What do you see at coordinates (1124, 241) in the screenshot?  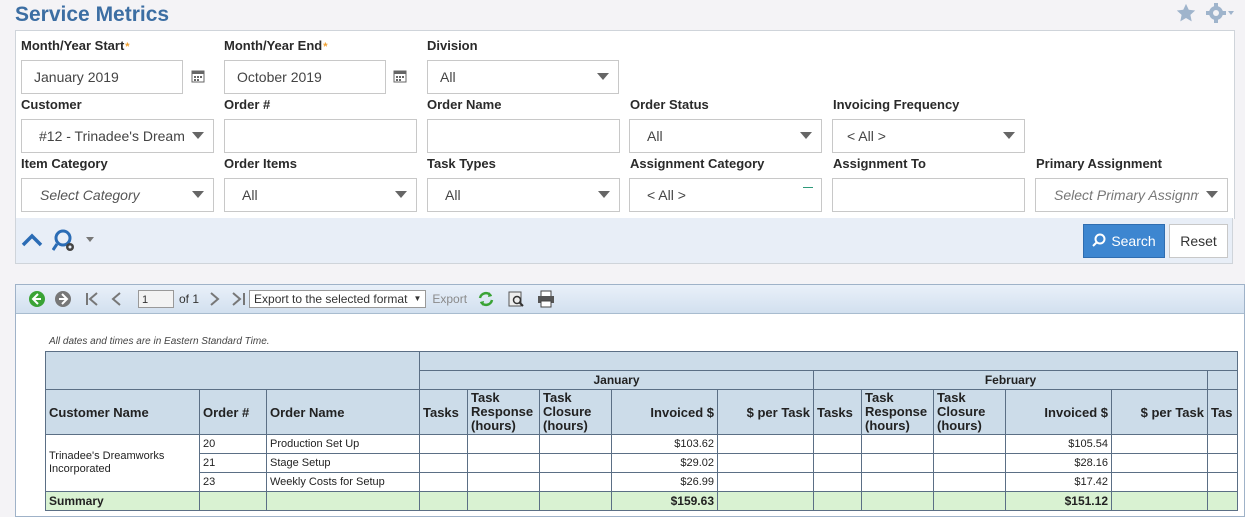 I see `search-button: Search` at bounding box center [1124, 241].